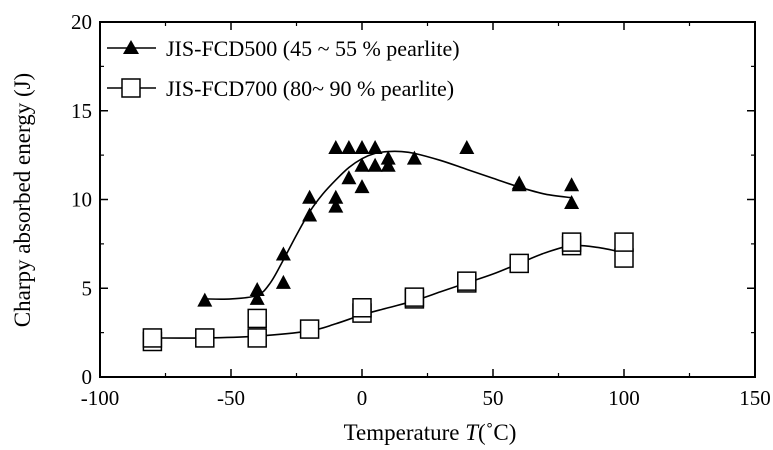 The width and height of the screenshot is (773, 450). What do you see at coordinates (310, 88) in the screenshot?
I see `legend-label-fcd700: JIS-FCD700 (80~ 90 % pearlite)` at bounding box center [310, 88].